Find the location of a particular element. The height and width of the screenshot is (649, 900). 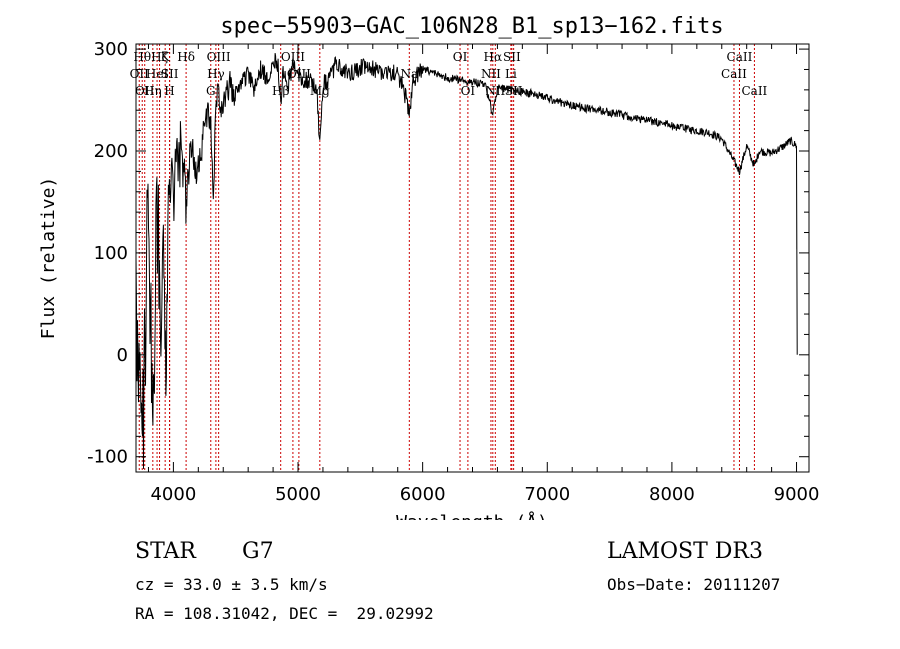

coords-text: RA = 108.31042, DEC = 29.02992 is located at coordinates (284, 613).